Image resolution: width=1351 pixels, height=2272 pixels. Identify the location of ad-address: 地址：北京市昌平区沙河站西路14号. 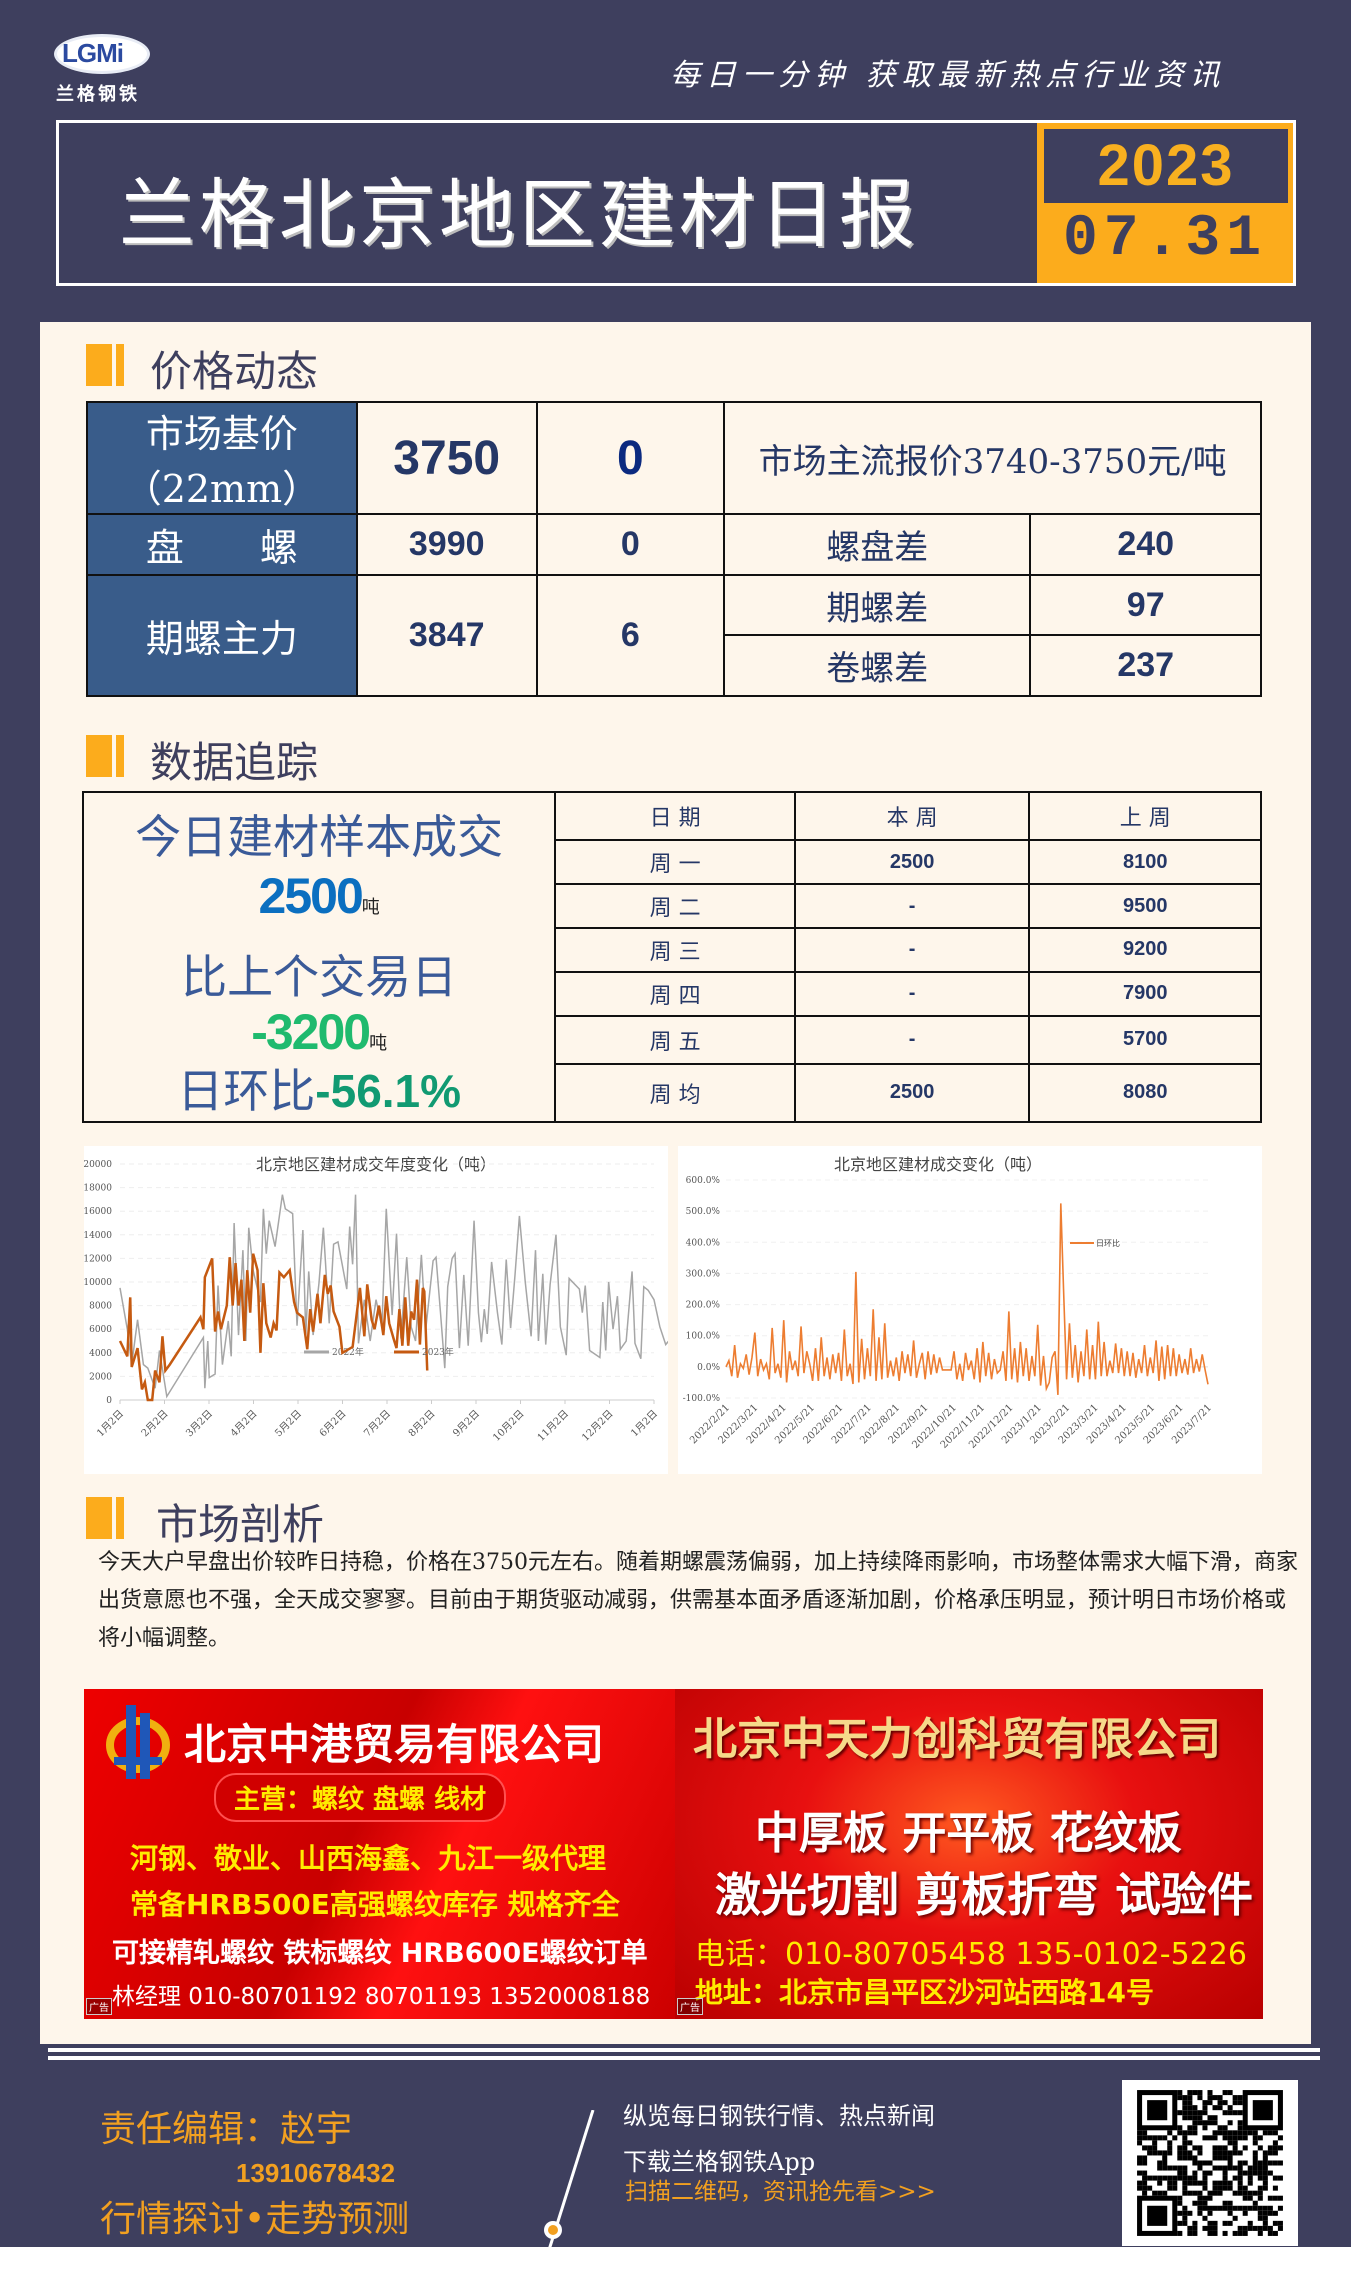
(924, 1992).